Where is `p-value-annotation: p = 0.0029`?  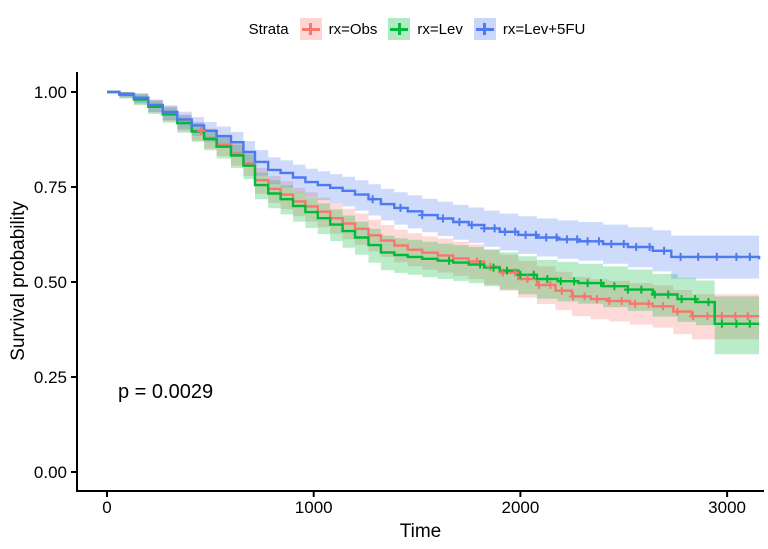 p-value-annotation: p = 0.0029 is located at coordinates (166, 392).